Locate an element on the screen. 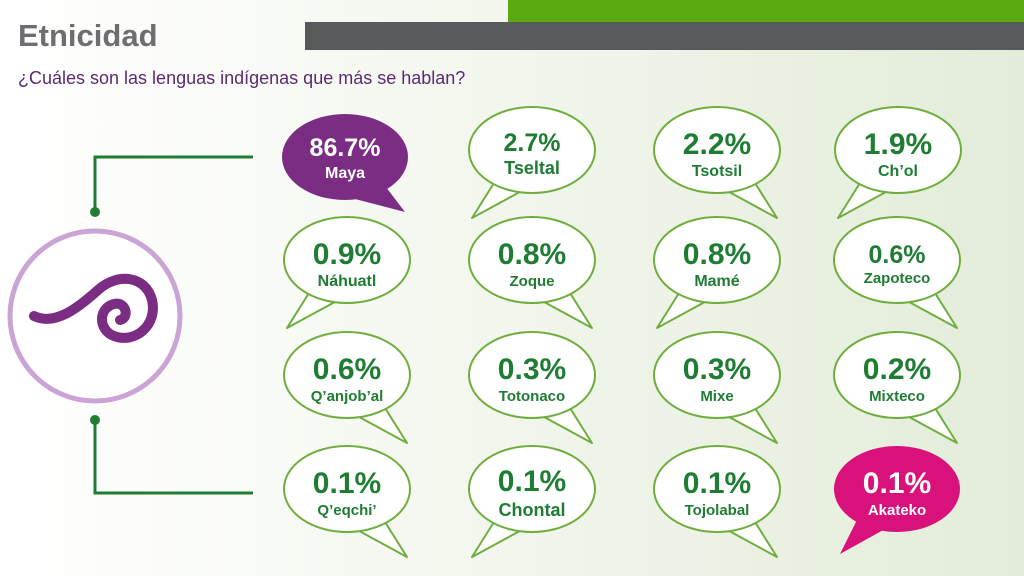  language-bubble-maya: 86.7% Maya is located at coordinates (345, 162).